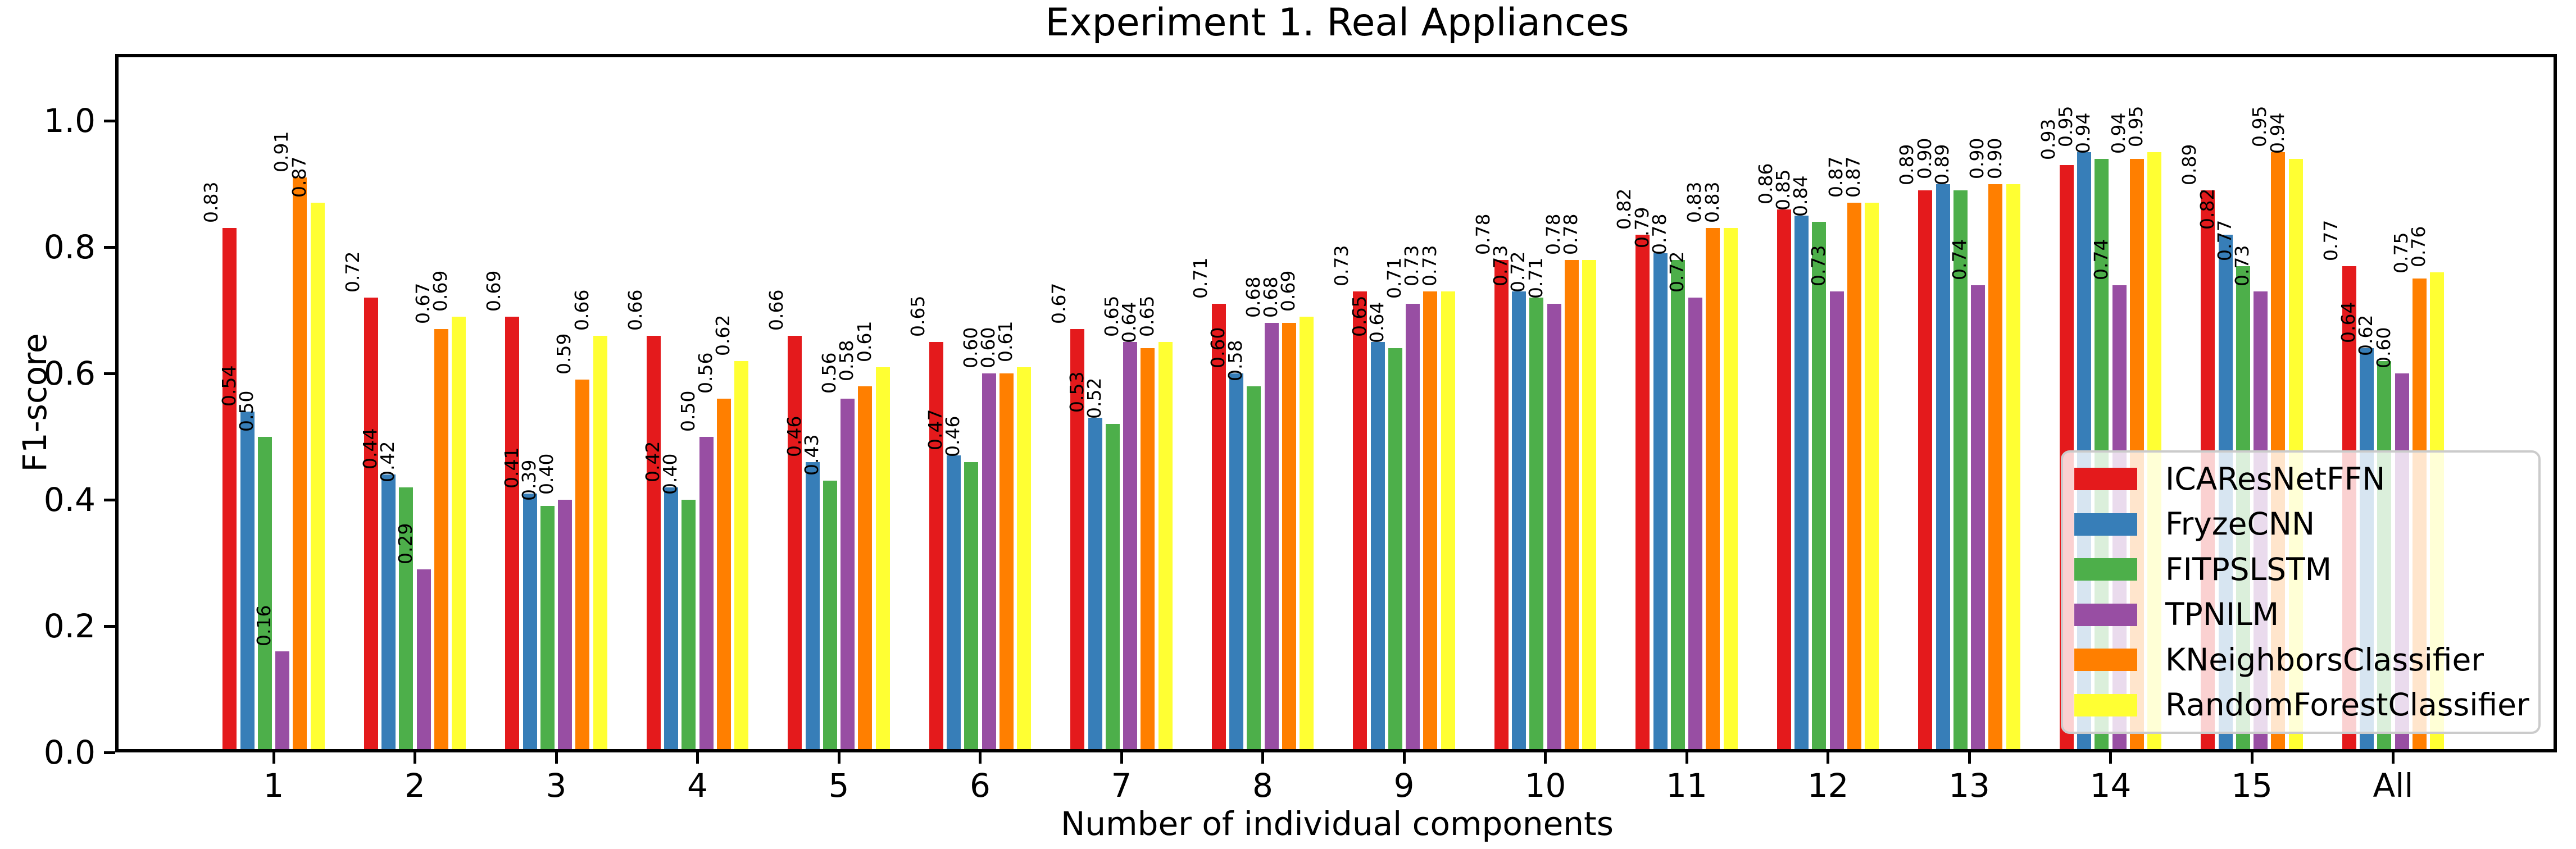 The image size is (2576, 849). What do you see at coordinates (2252, 785) in the screenshot?
I see `x-tick-label: 15` at bounding box center [2252, 785].